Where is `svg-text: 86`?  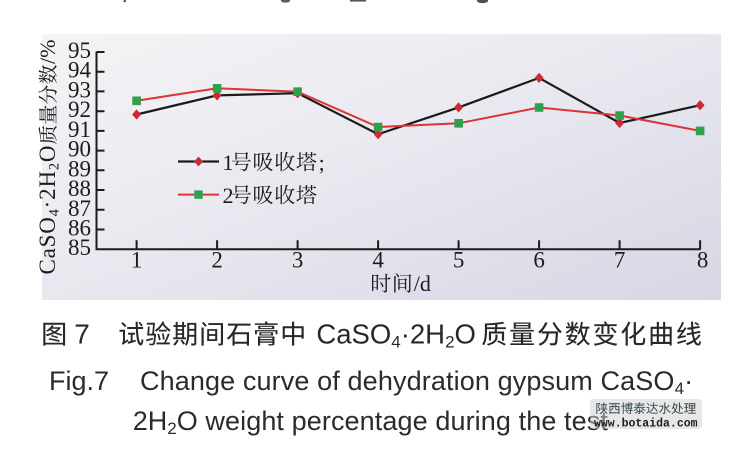
svg-text: 86 is located at coordinates (79, 228).